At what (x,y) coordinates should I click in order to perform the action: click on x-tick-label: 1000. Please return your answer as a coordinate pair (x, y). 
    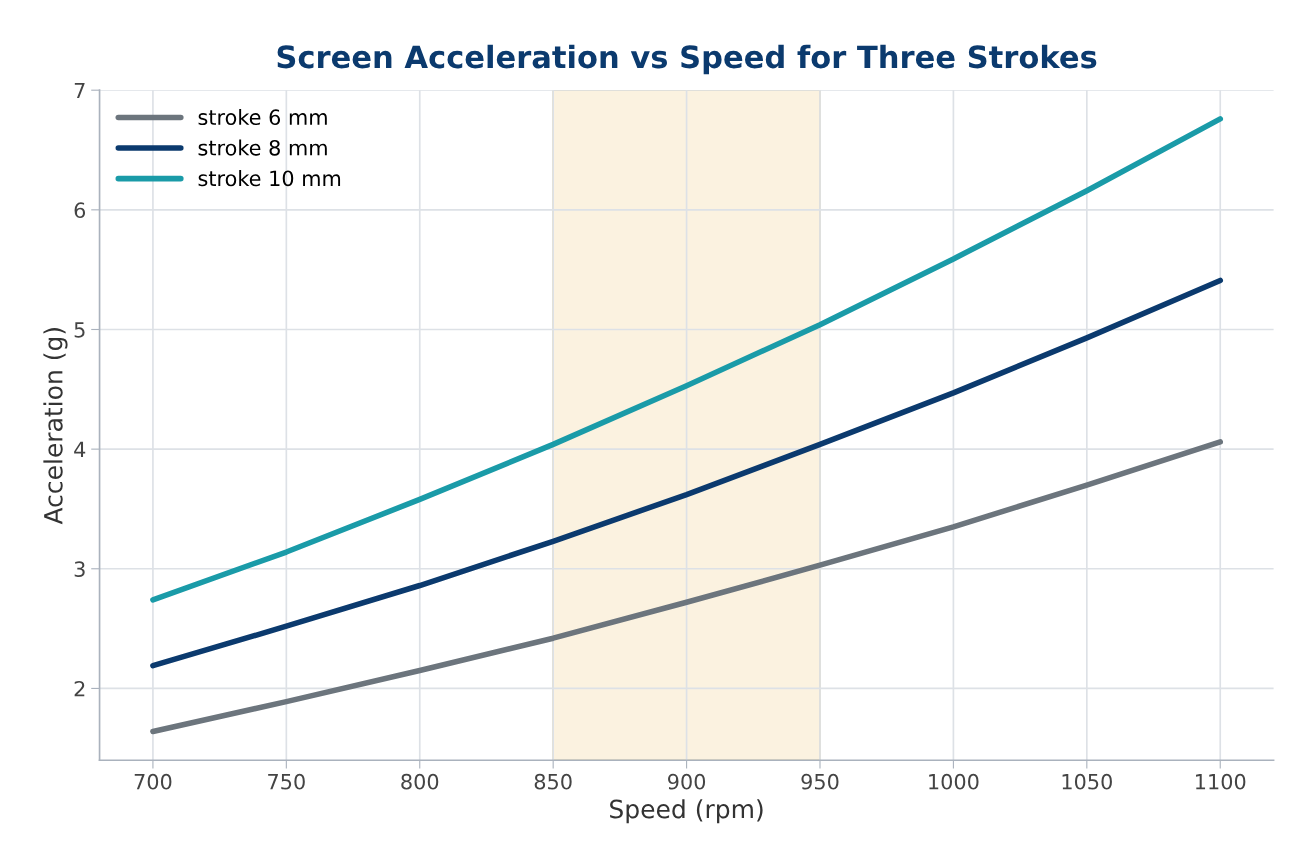
    Looking at the image, I should click on (954, 781).